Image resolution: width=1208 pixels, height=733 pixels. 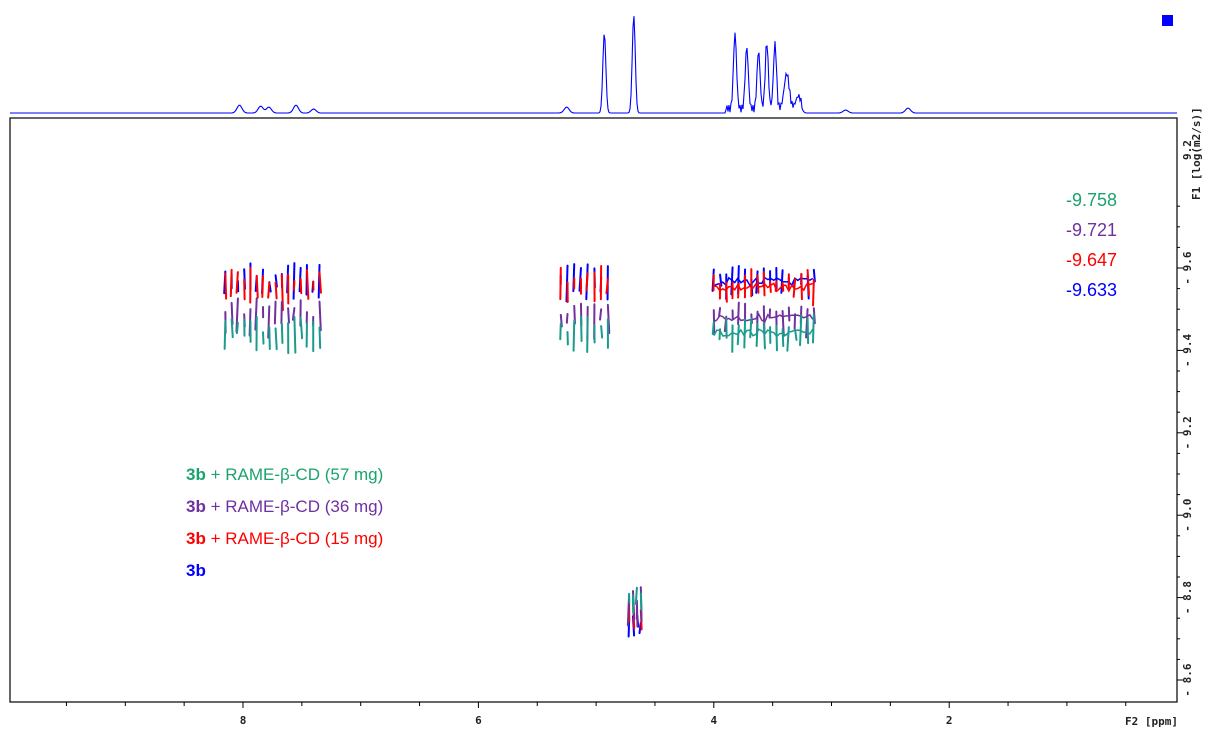 What do you see at coordinates (1196, 153) in the screenshot?
I see `y-axis-label: F1 [log(m2/s)]` at bounding box center [1196, 153].